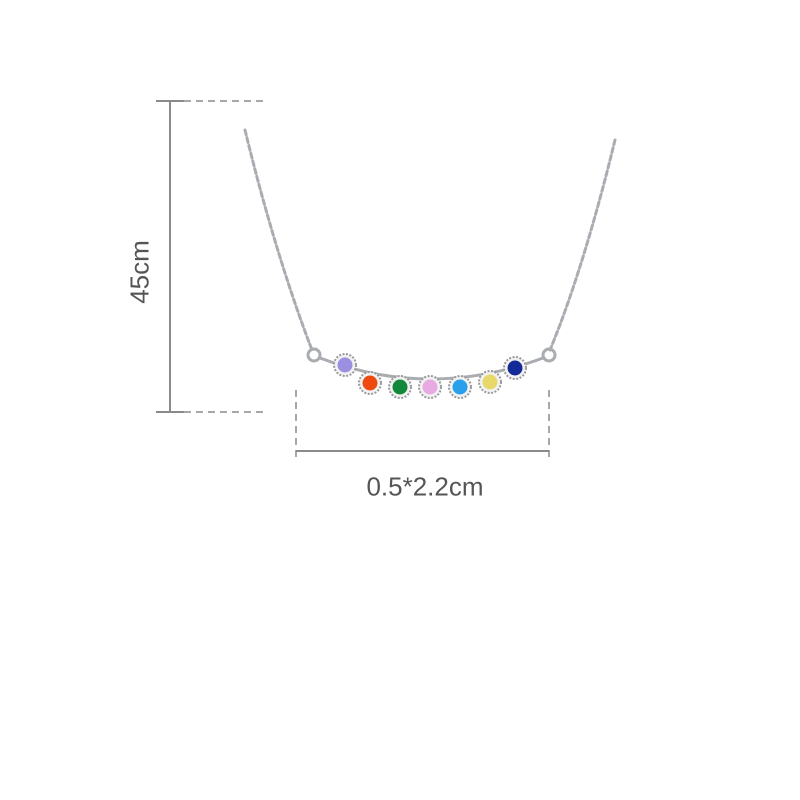 The height and width of the screenshot is (800, 800). What do you see at coordinates (430, 254) in the screenshot?
I see `chain` at bounding box center [430, 254].